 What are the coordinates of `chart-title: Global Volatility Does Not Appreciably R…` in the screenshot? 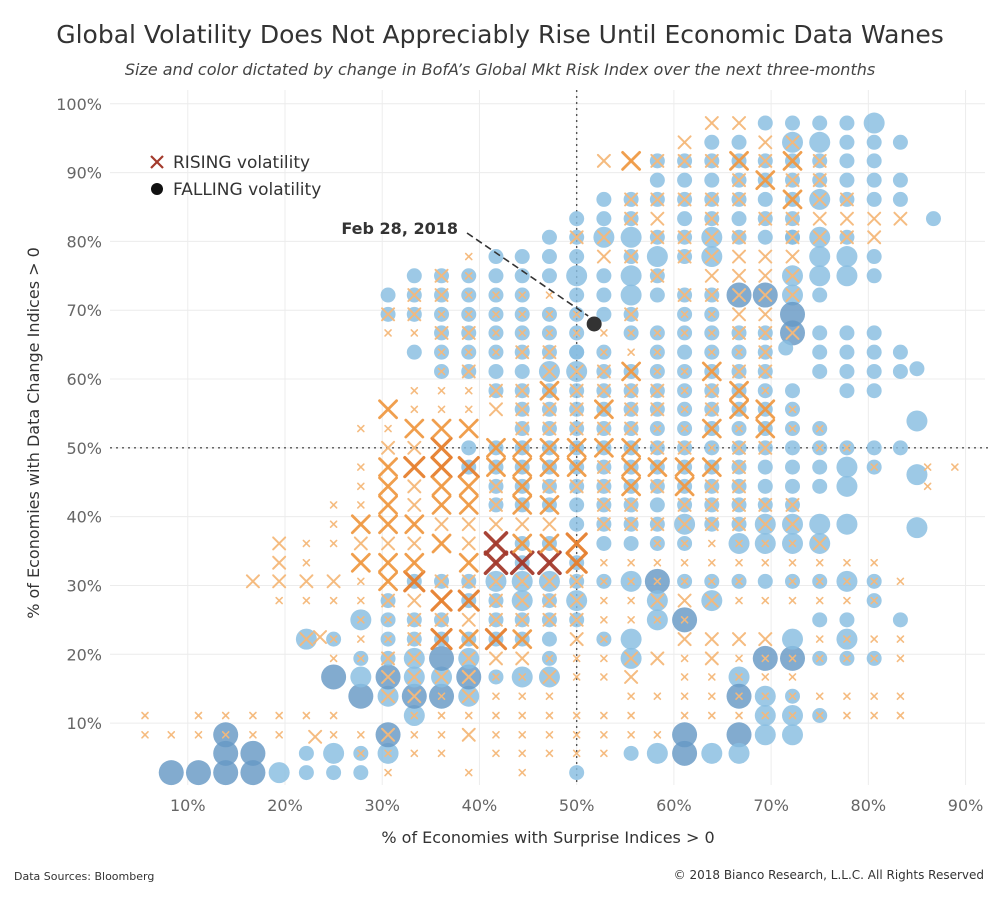 It's located at (500, 34).